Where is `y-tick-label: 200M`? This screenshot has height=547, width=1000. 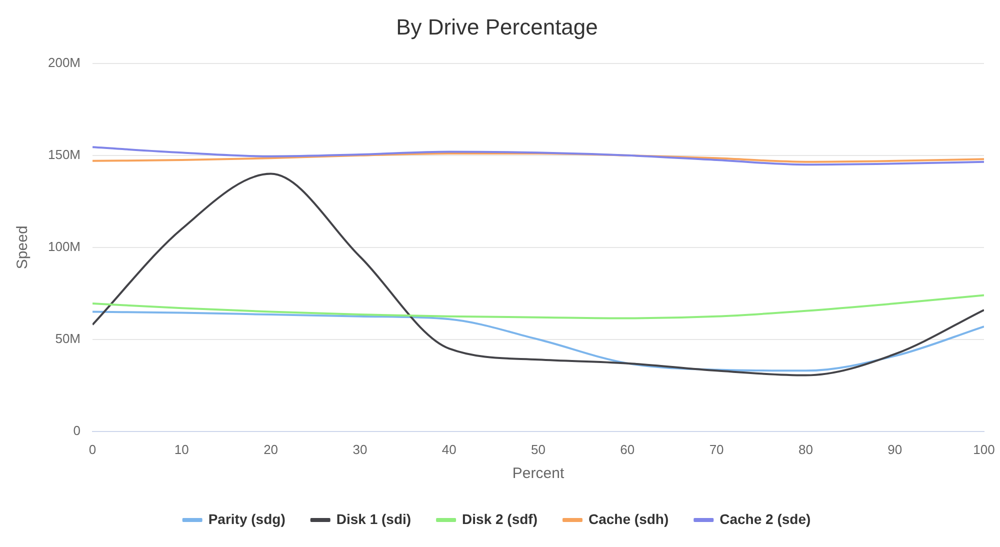
y-tick-label: 200M is located at coordinates (64, 62).